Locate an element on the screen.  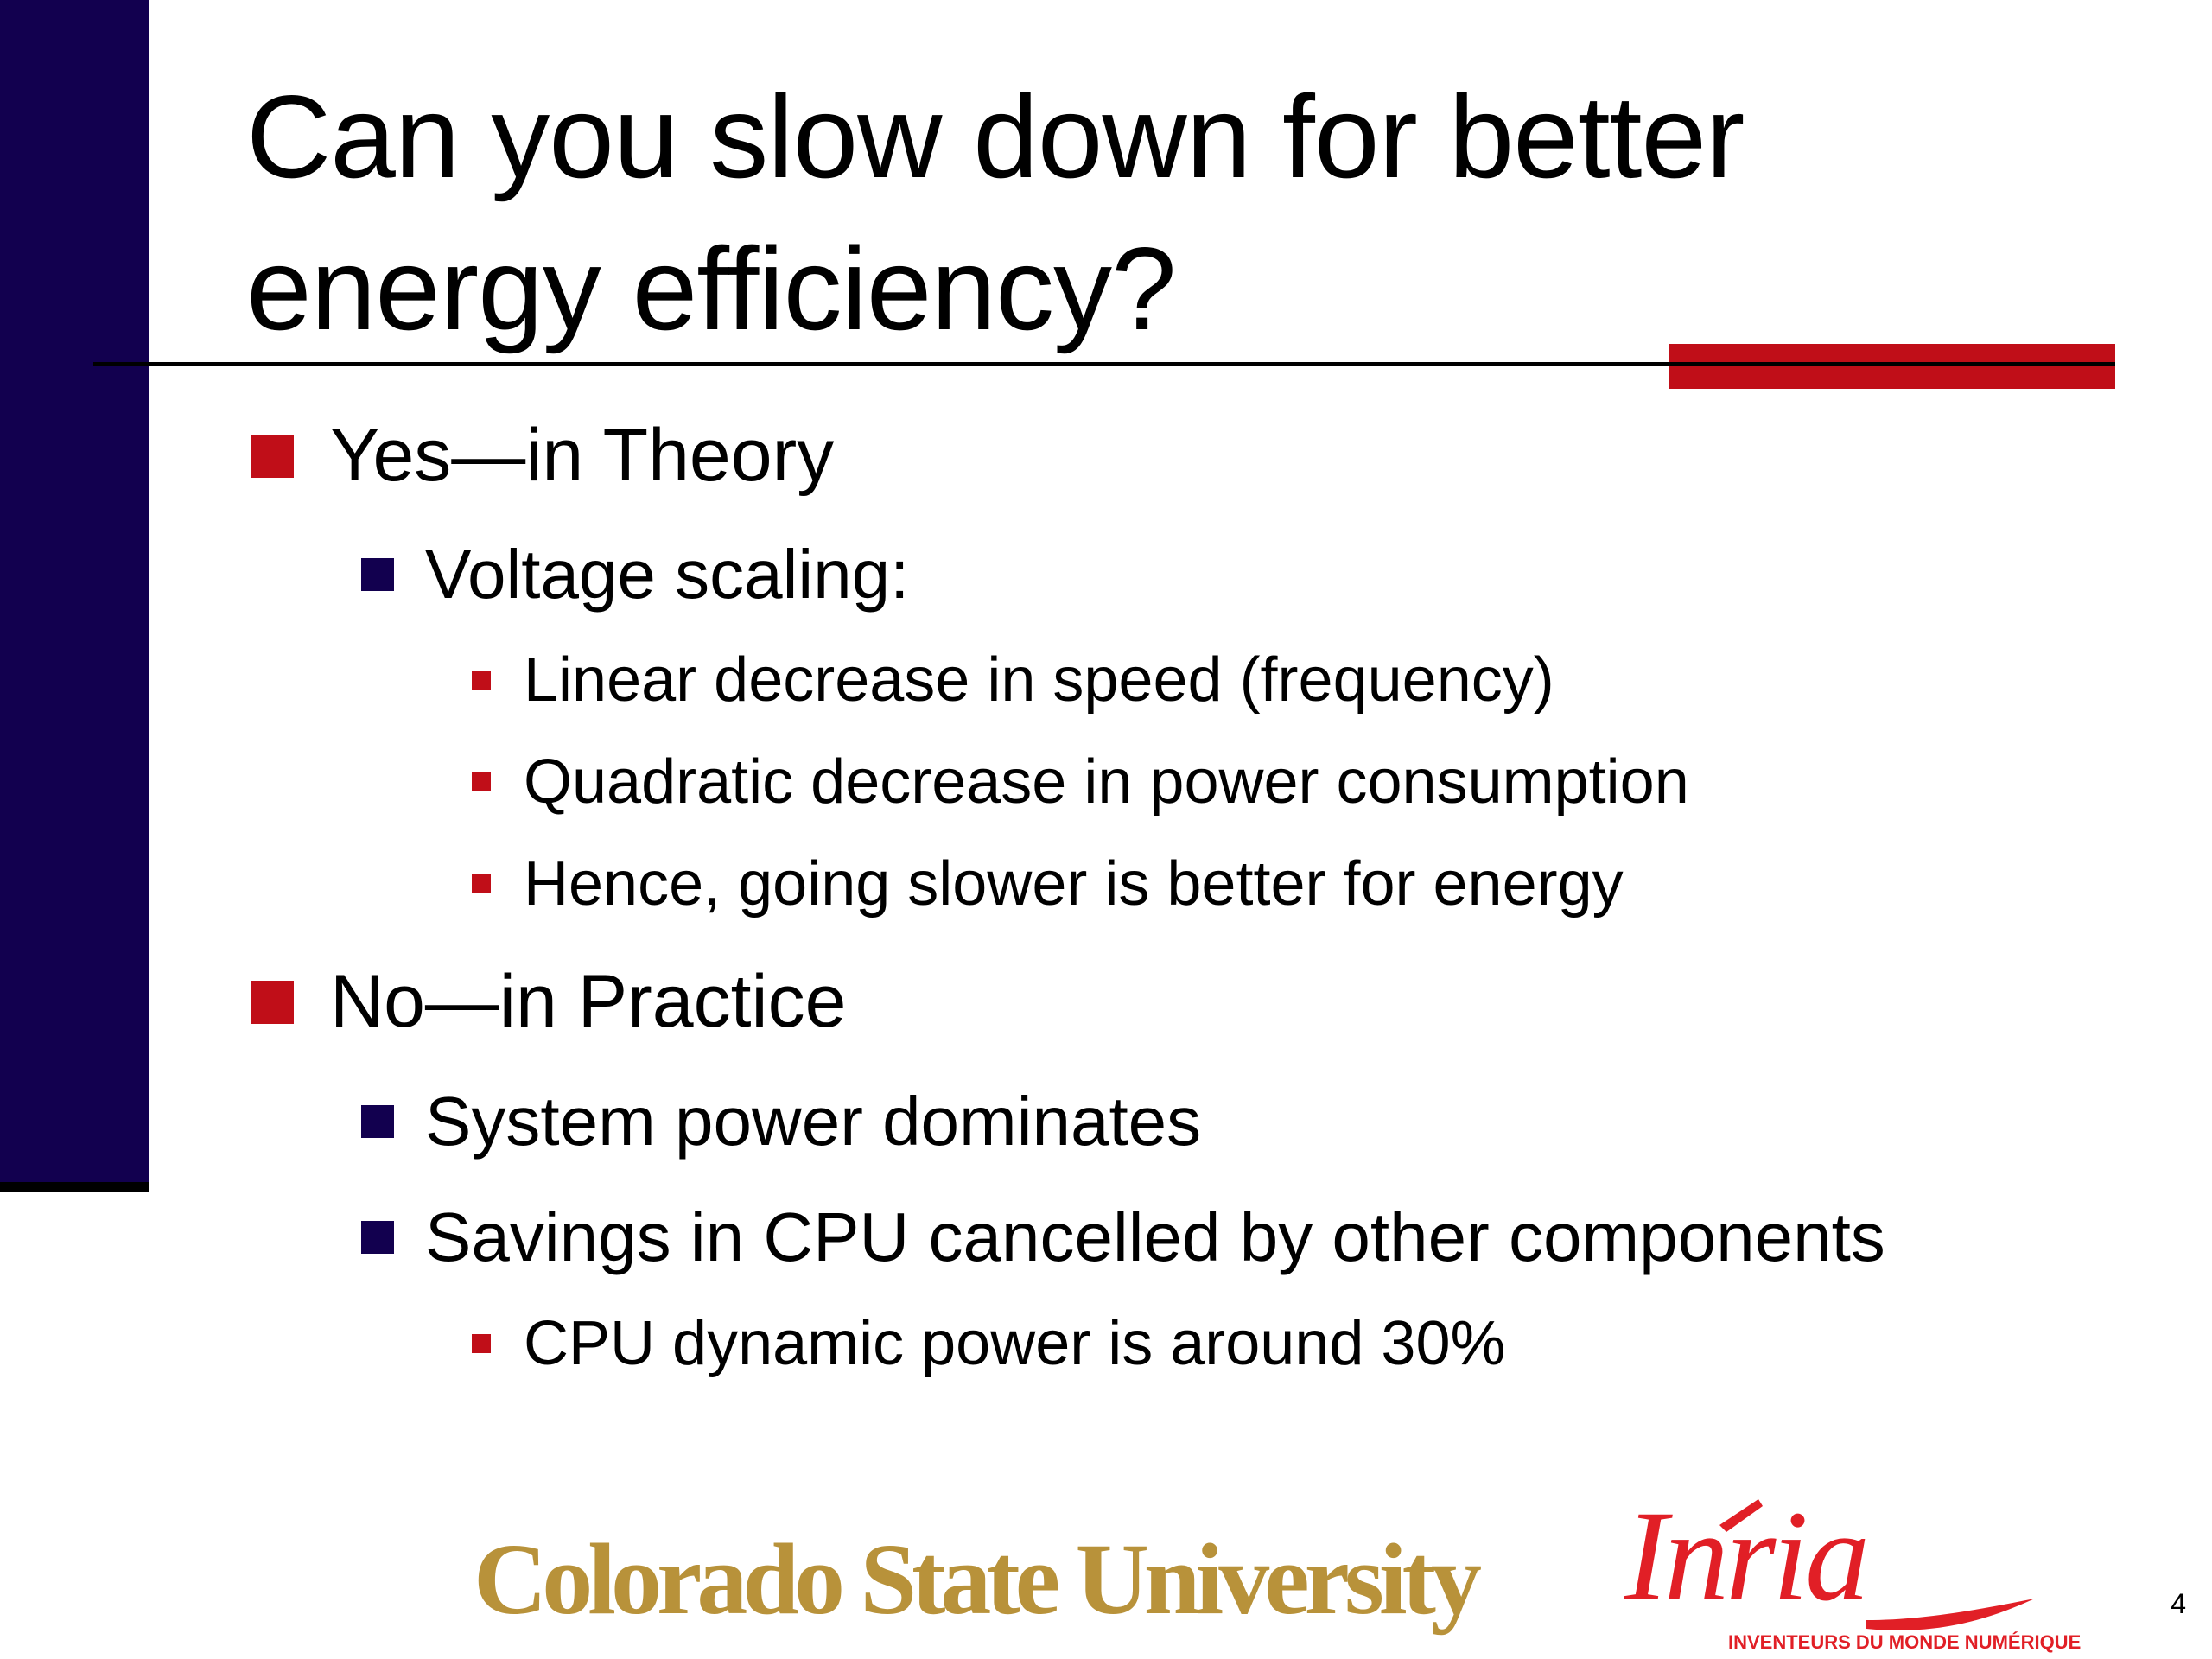
inria-logo: Inria INVENTEURS DU MONDE NUMÉRIQUE is located at coordinates (1844, 1569).